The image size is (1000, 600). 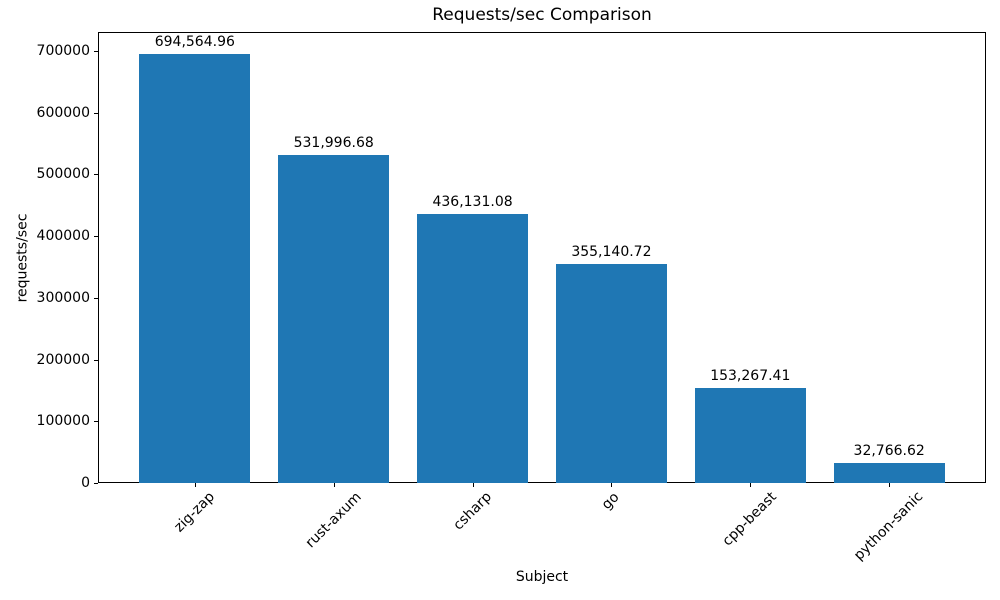 What do you see at coordinates (750, 376) in the screenshot?
I see `bar-value-label: 153,267.41` at bounding box center [750, 376].